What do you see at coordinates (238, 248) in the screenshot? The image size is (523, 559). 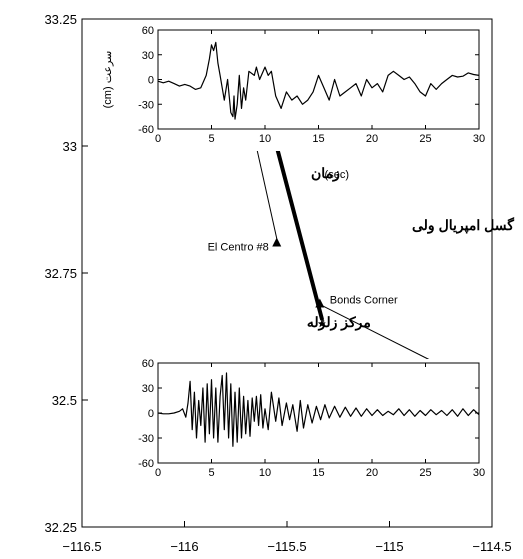 I see `station-label-el-centro: El Centro #8` at bounding box center [238, 248].